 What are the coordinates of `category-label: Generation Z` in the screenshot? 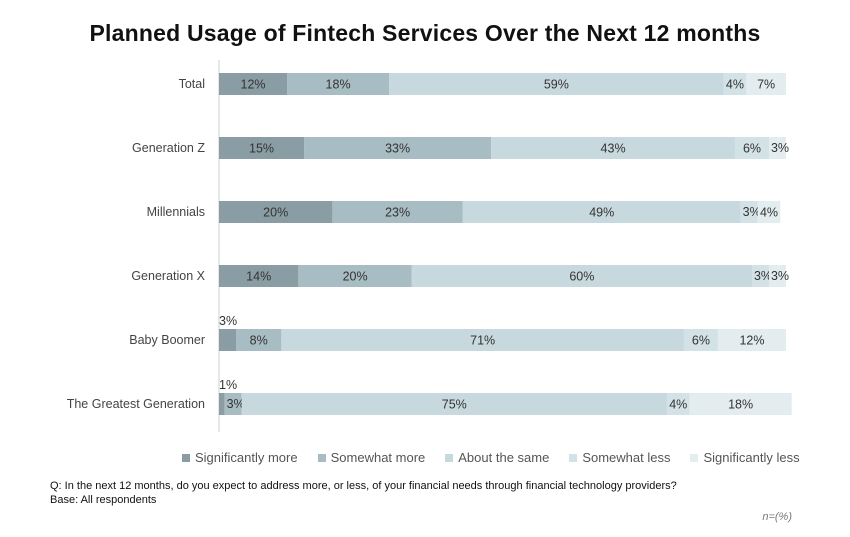 It's located at (168, 148).